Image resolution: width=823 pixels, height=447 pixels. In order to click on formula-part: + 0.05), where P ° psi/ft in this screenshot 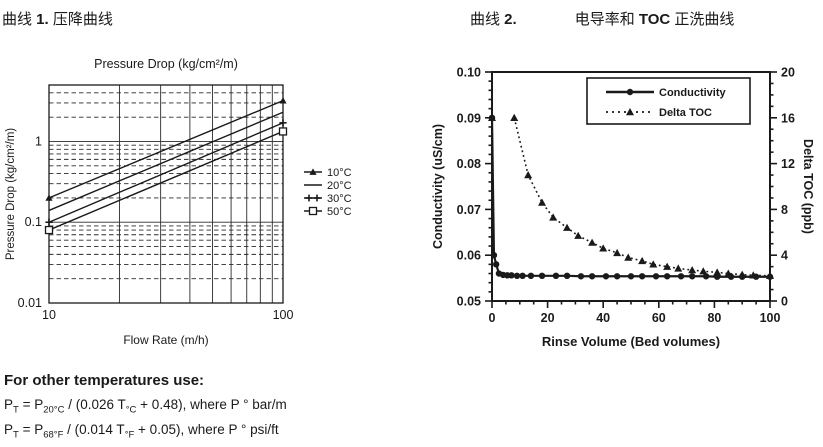, I will do `click(206, 429)`.